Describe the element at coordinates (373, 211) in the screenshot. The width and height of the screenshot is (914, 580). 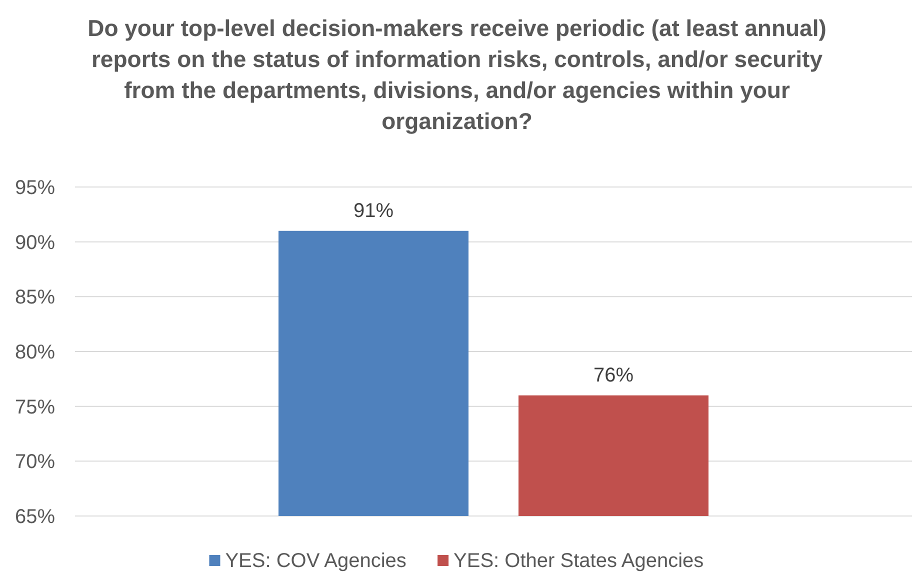
I see `data-label: 91%` at that location.